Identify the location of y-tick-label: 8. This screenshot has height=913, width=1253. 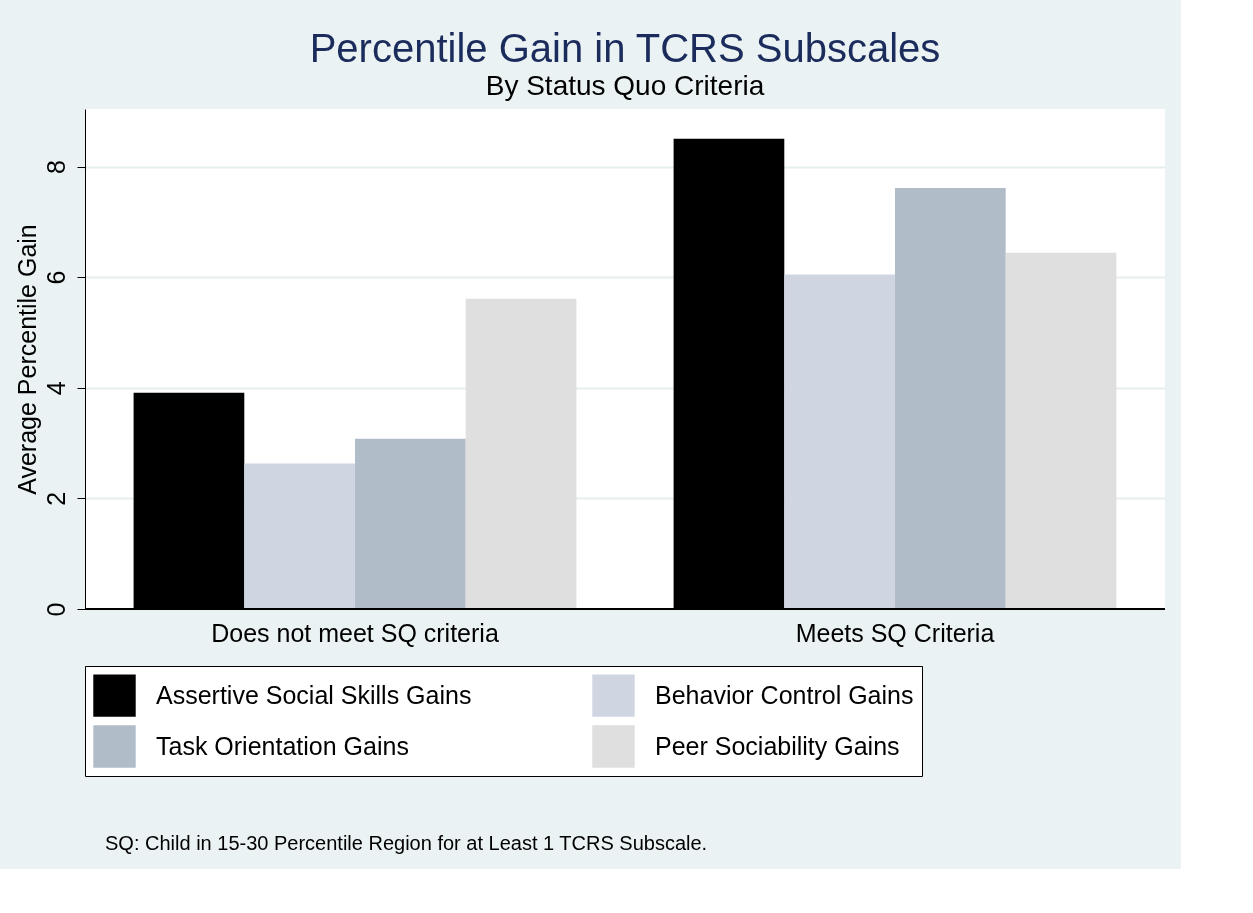
(55, 167).